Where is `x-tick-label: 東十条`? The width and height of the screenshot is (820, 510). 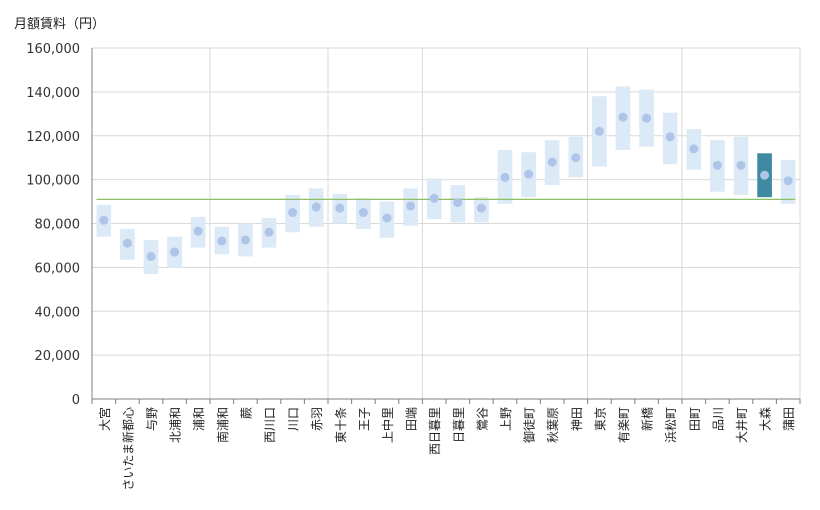
x-tick-label: 東十条 is located at coordinates (341, 425).